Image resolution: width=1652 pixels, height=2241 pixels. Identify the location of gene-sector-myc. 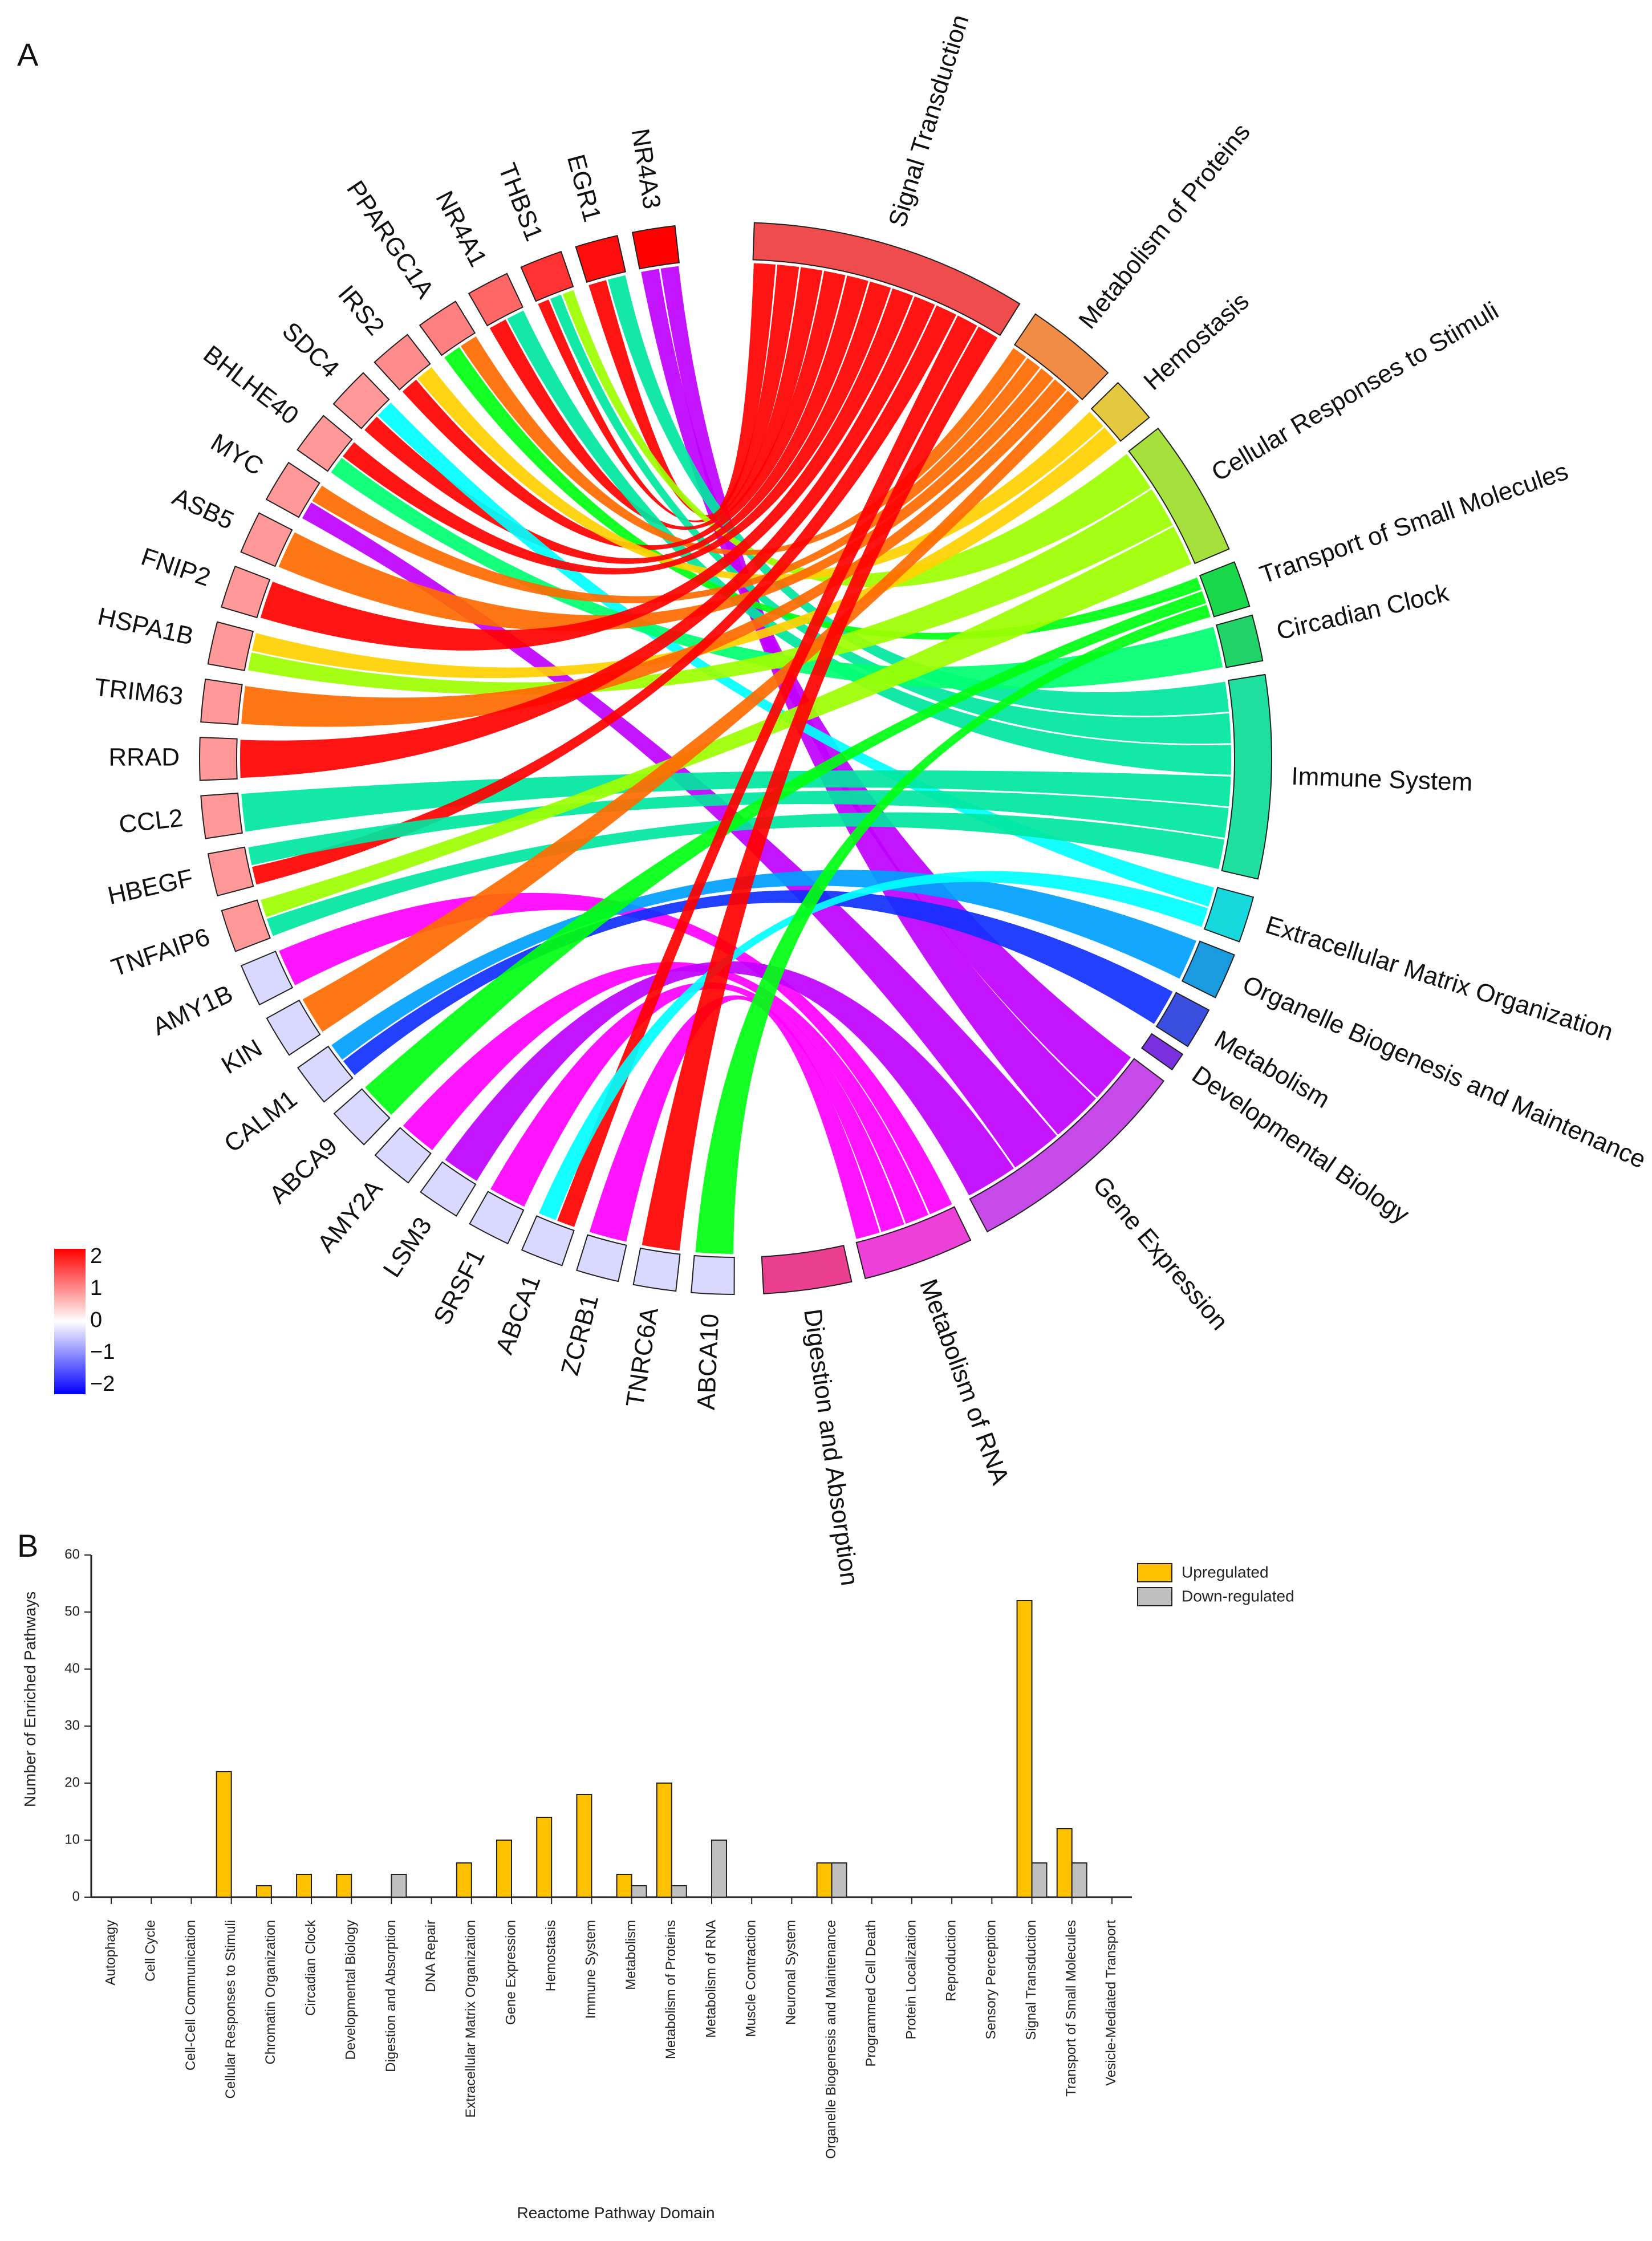
(292, 489).